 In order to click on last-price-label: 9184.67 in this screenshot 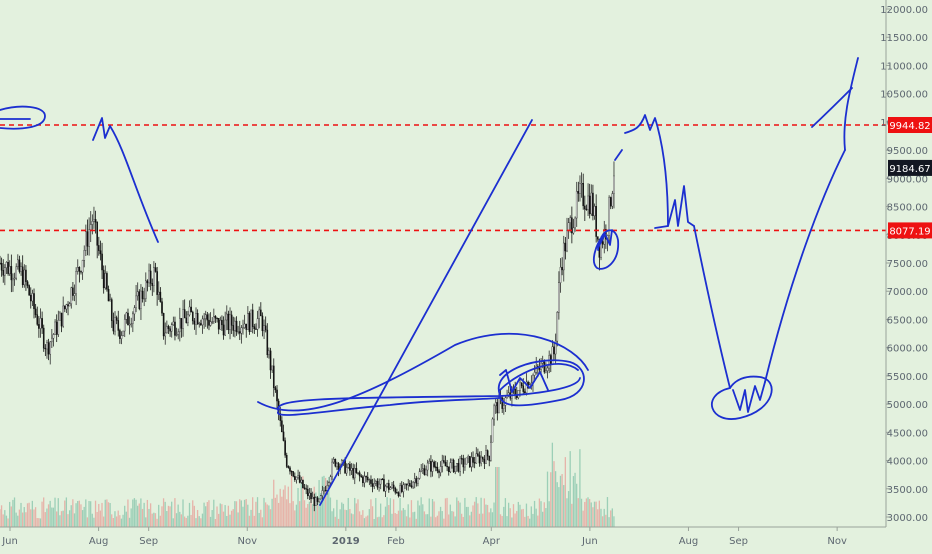, I will do `click(909, 169)`.